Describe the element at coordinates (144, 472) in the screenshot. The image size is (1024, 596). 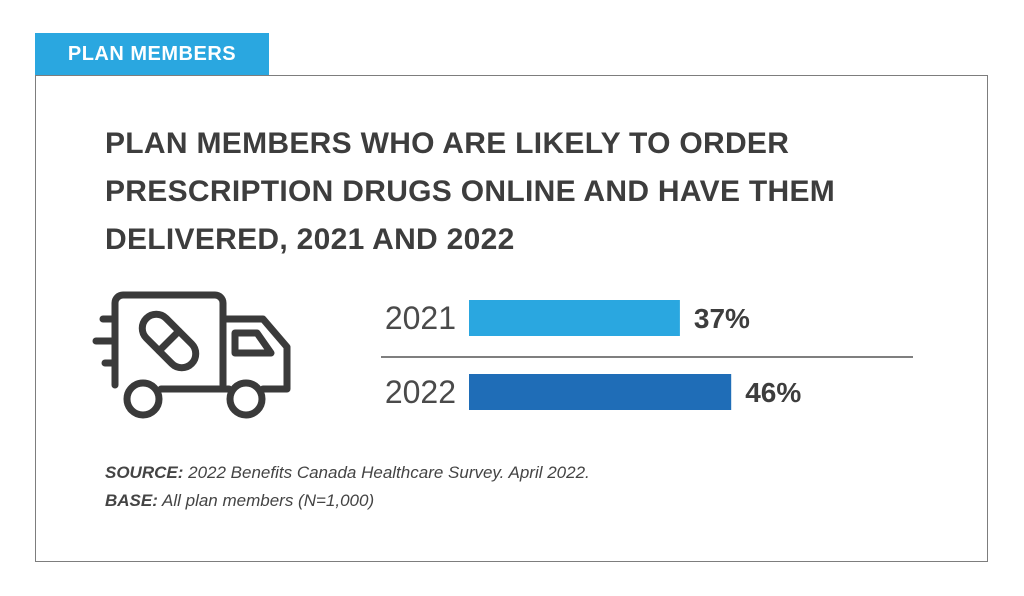
I see `source-label: SOURCE:` at that location.